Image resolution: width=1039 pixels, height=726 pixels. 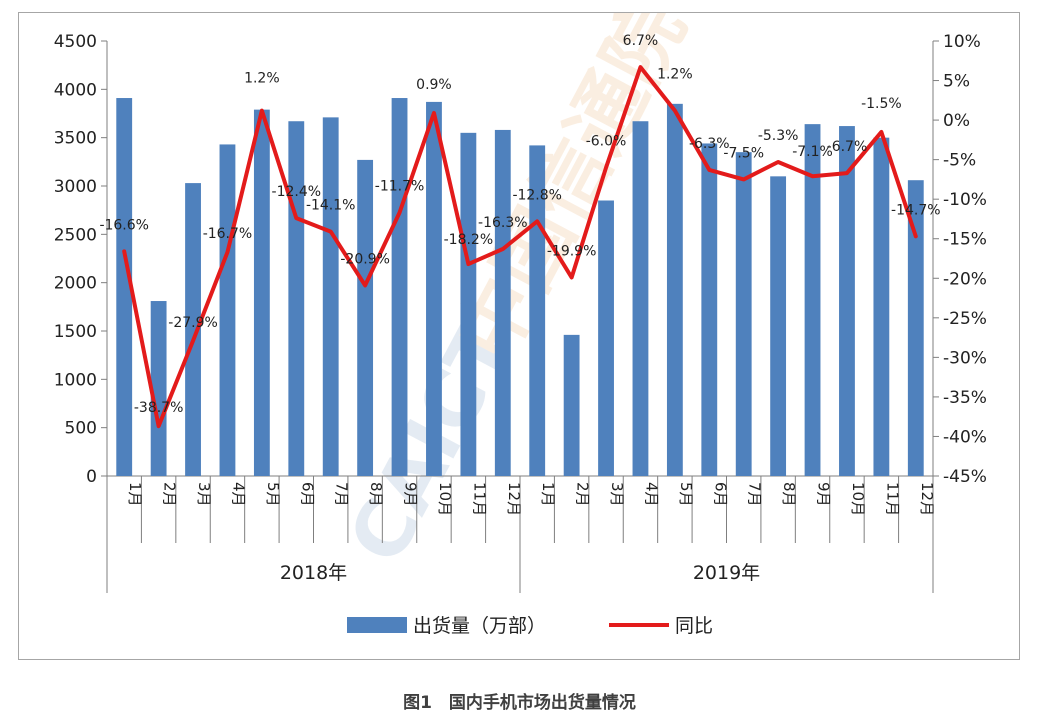 What do you see at coordinates (965, 358) in the screenshot?
I see `y-right-tick-label: -30%` at bounding box center [965, 358].